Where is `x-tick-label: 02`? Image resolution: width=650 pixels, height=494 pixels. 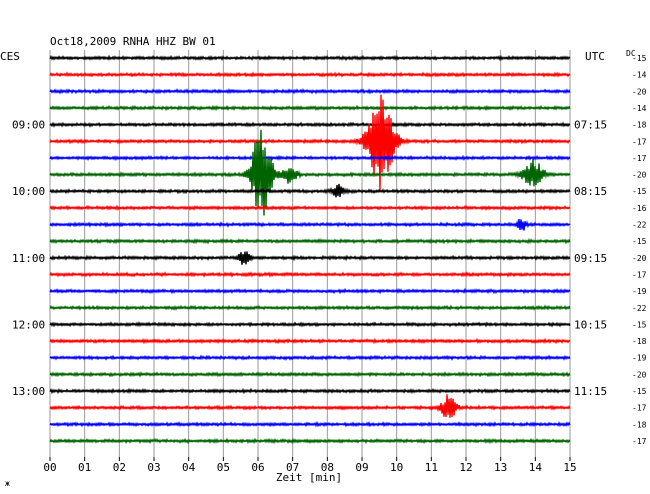 x-tick-label: 02 is located at coordinates (119, 467).